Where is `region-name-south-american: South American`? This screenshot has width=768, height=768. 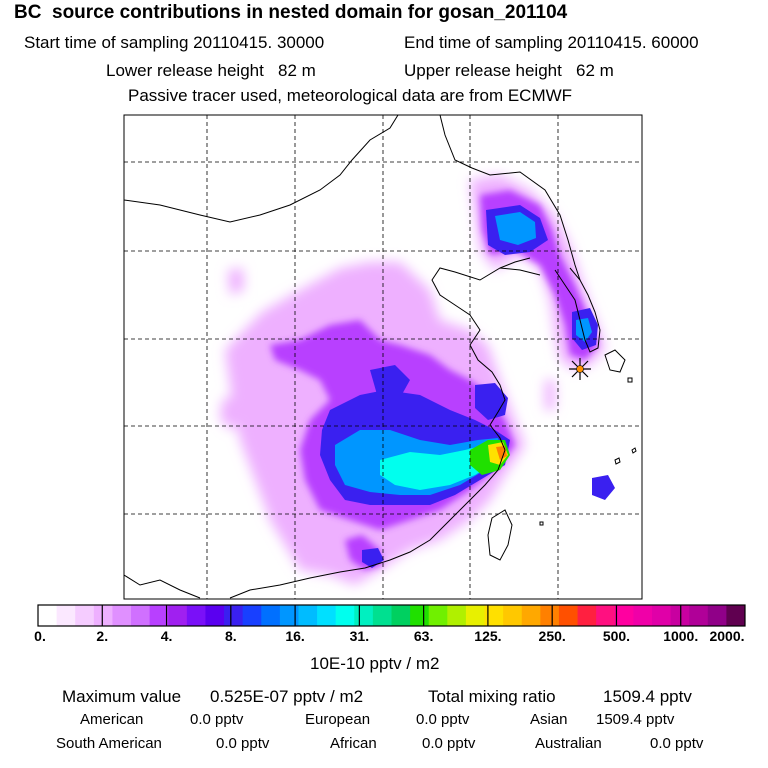
region-name-south-american: South American is located at coordinates (109, 743).